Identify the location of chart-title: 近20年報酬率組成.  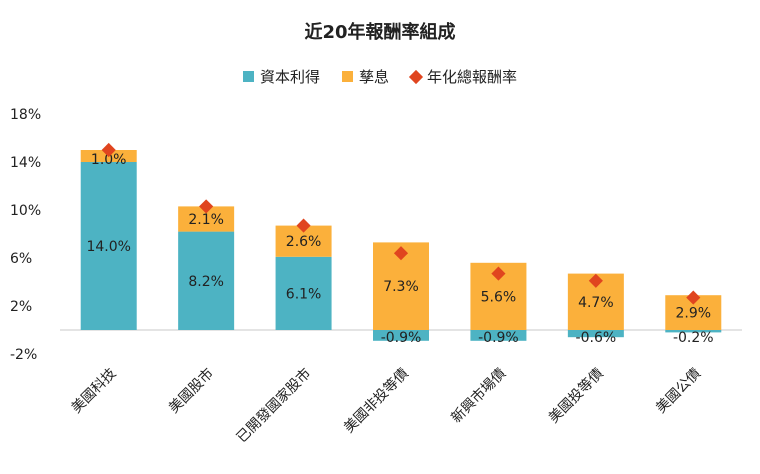
(380, 32).